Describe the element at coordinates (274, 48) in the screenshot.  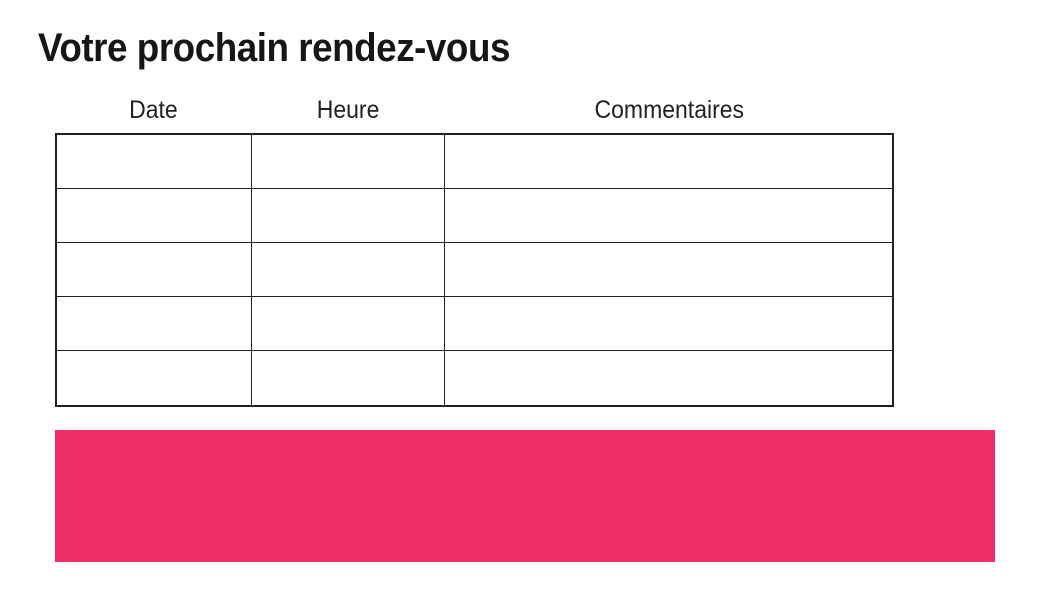
I see `page-title: Votre prochain rendez-vous` at that location.